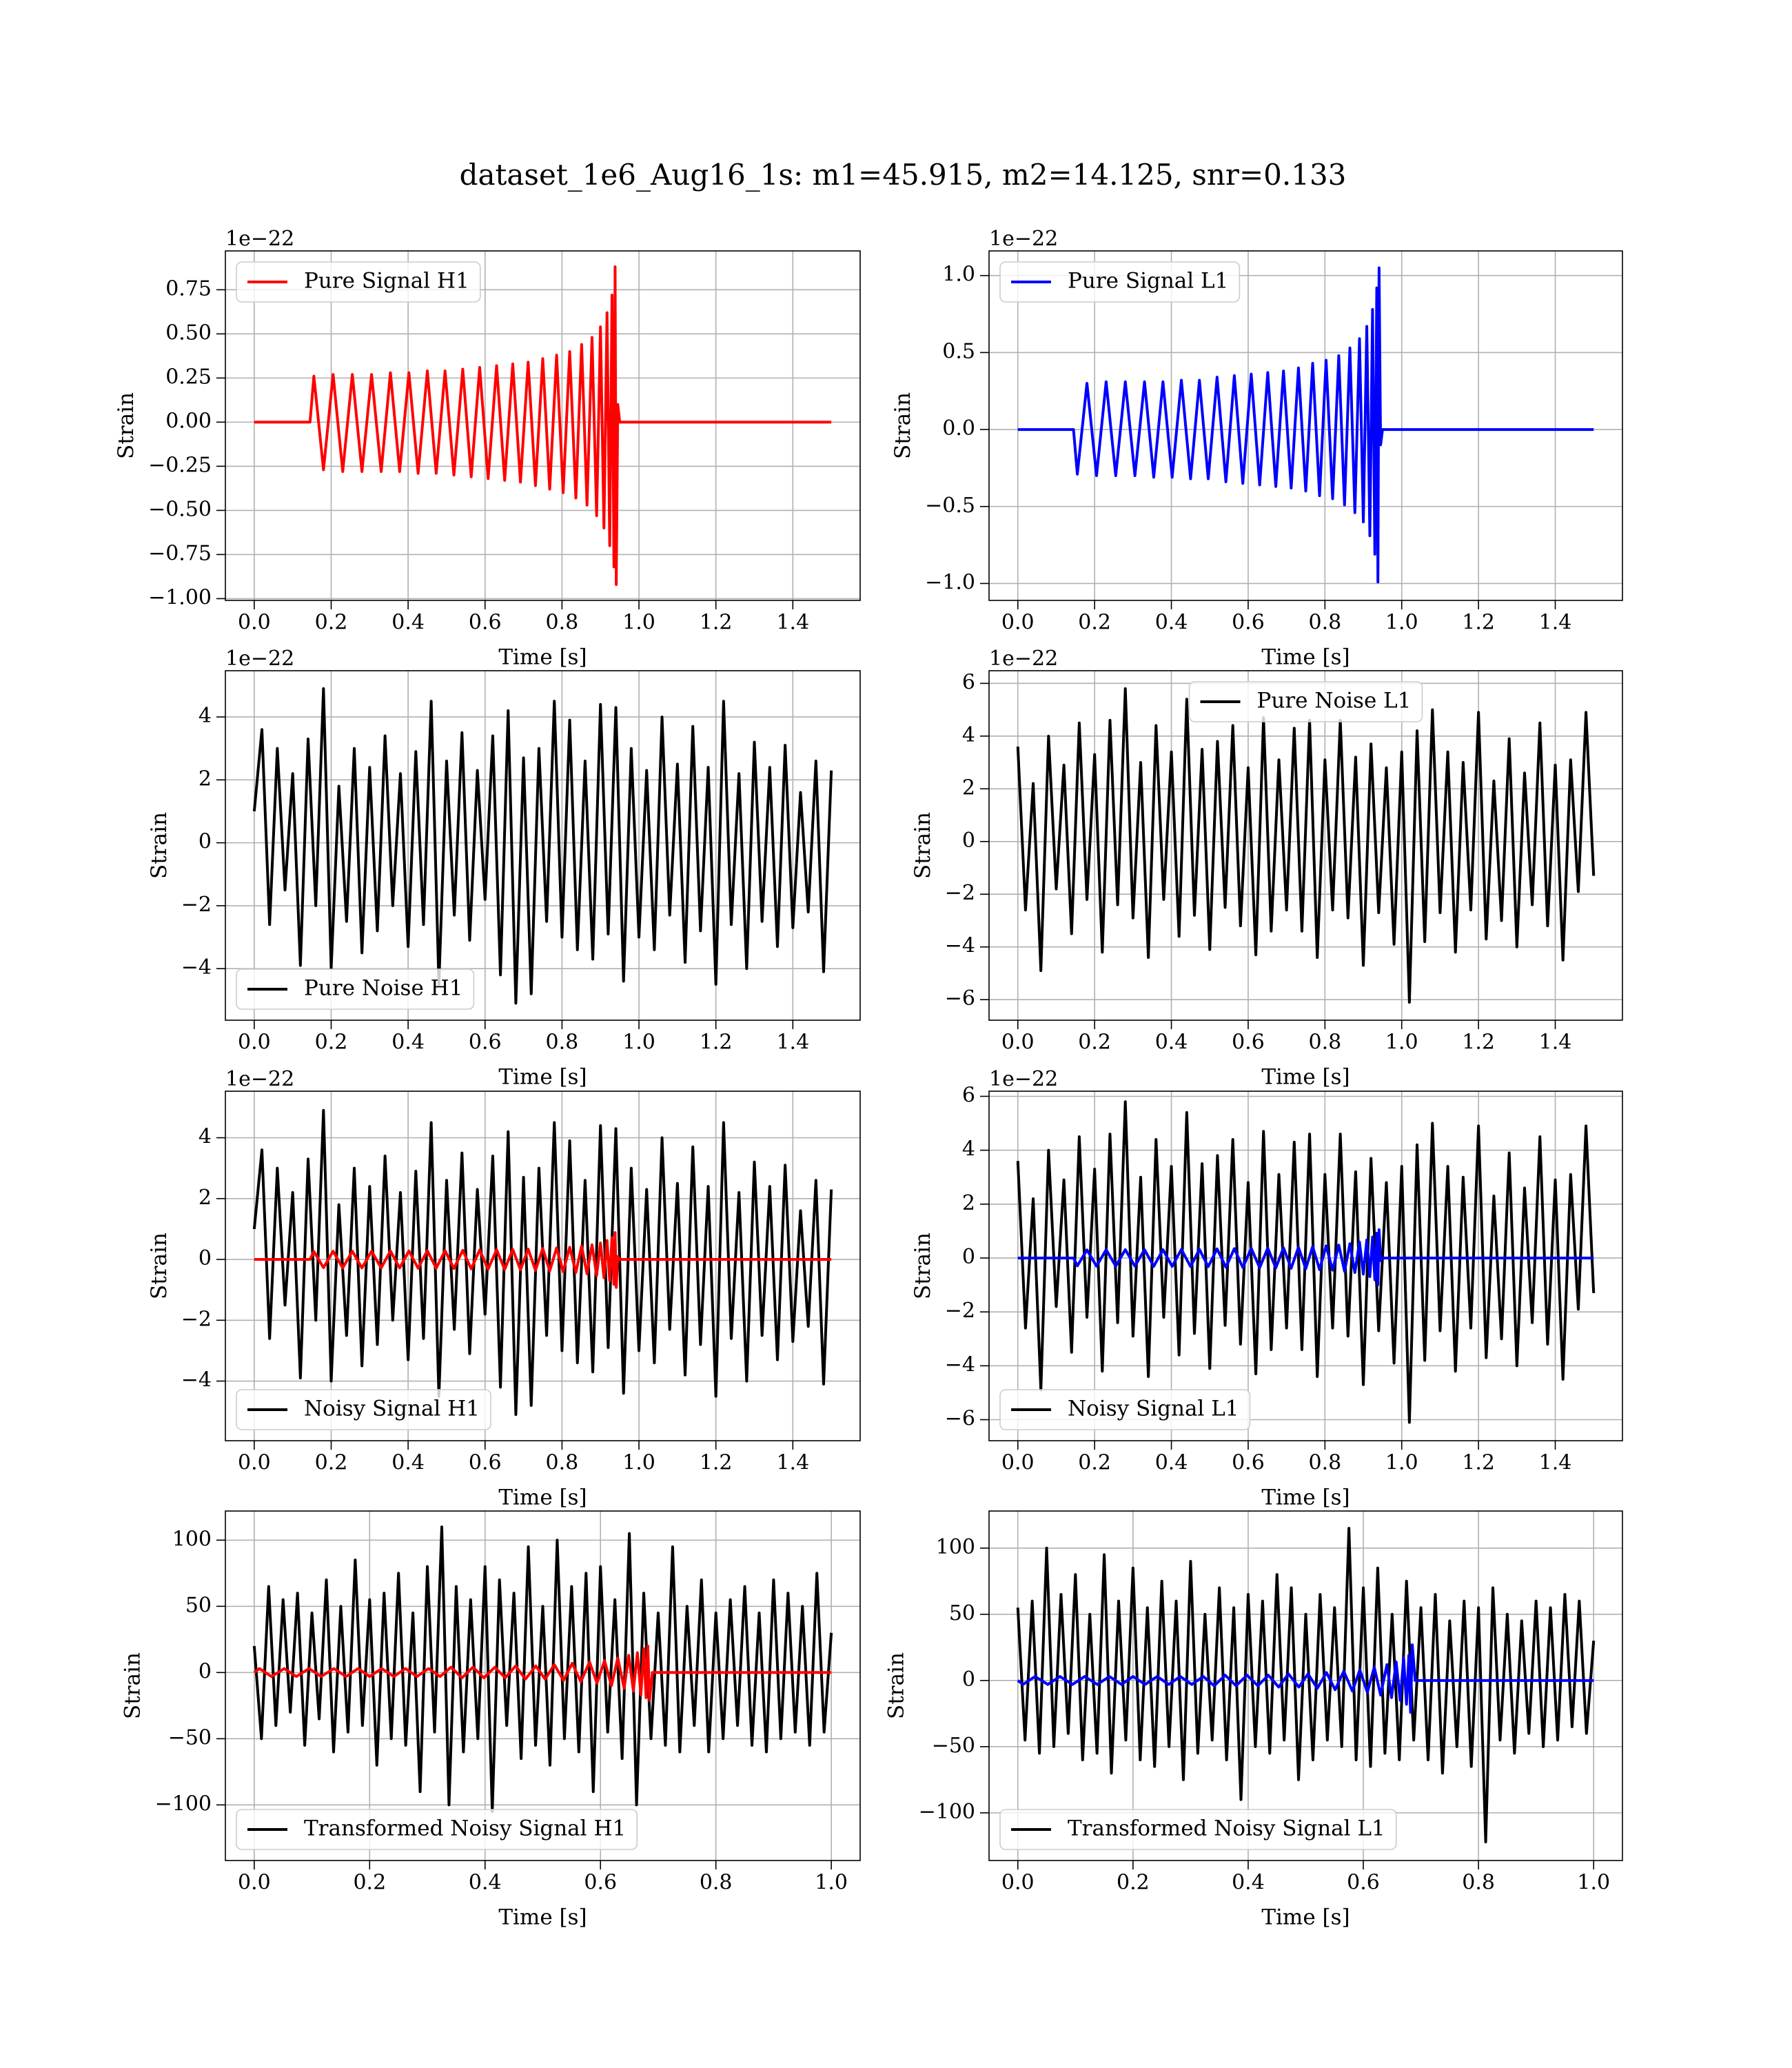  Describe the element at coordinates (958, 275) in the screenshot. I see `y-tick-label: 1.0` at that location.